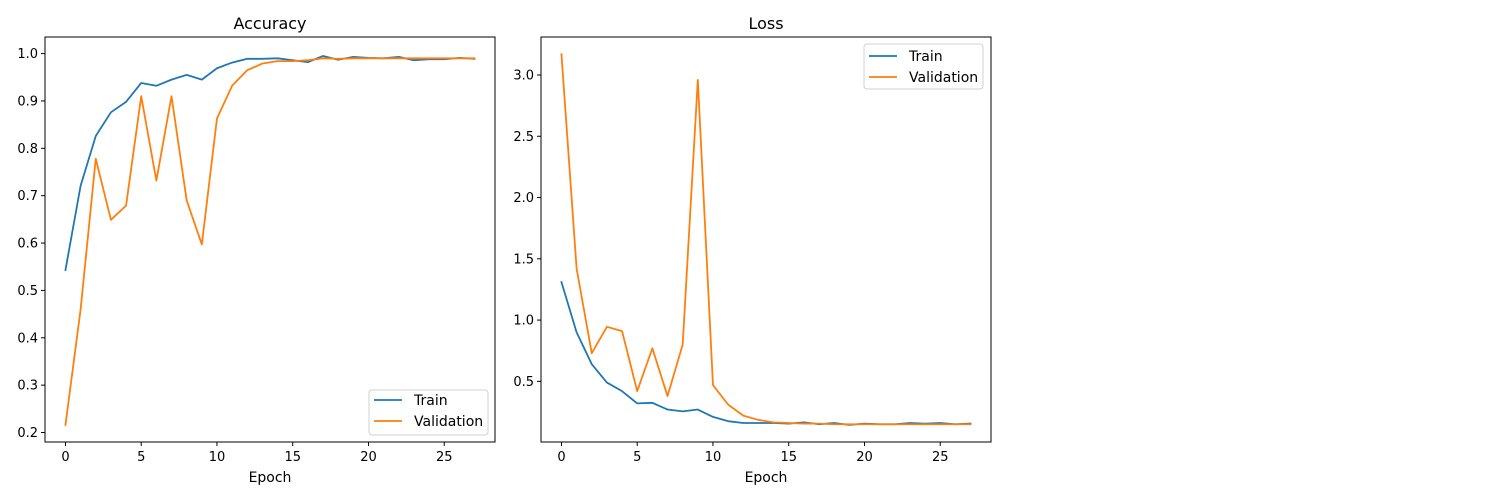 The height and width of the screenshot is (500, 1500). What do you see at coordinates (766, 478) in the screenshot?
I see `loss-x-axis-label: Epoch` at bounding box center [766, 478].